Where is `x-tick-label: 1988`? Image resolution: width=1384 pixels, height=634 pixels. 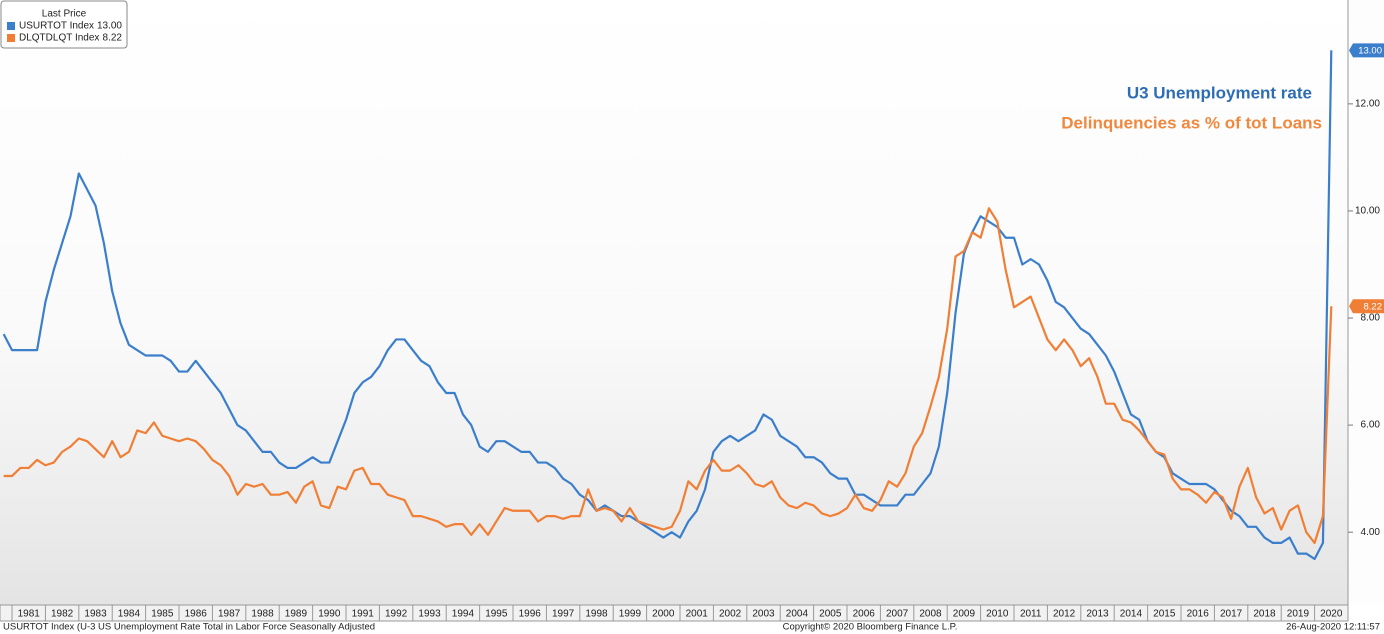
x-tick-label: 1988 is located at coordinates (262, 614).